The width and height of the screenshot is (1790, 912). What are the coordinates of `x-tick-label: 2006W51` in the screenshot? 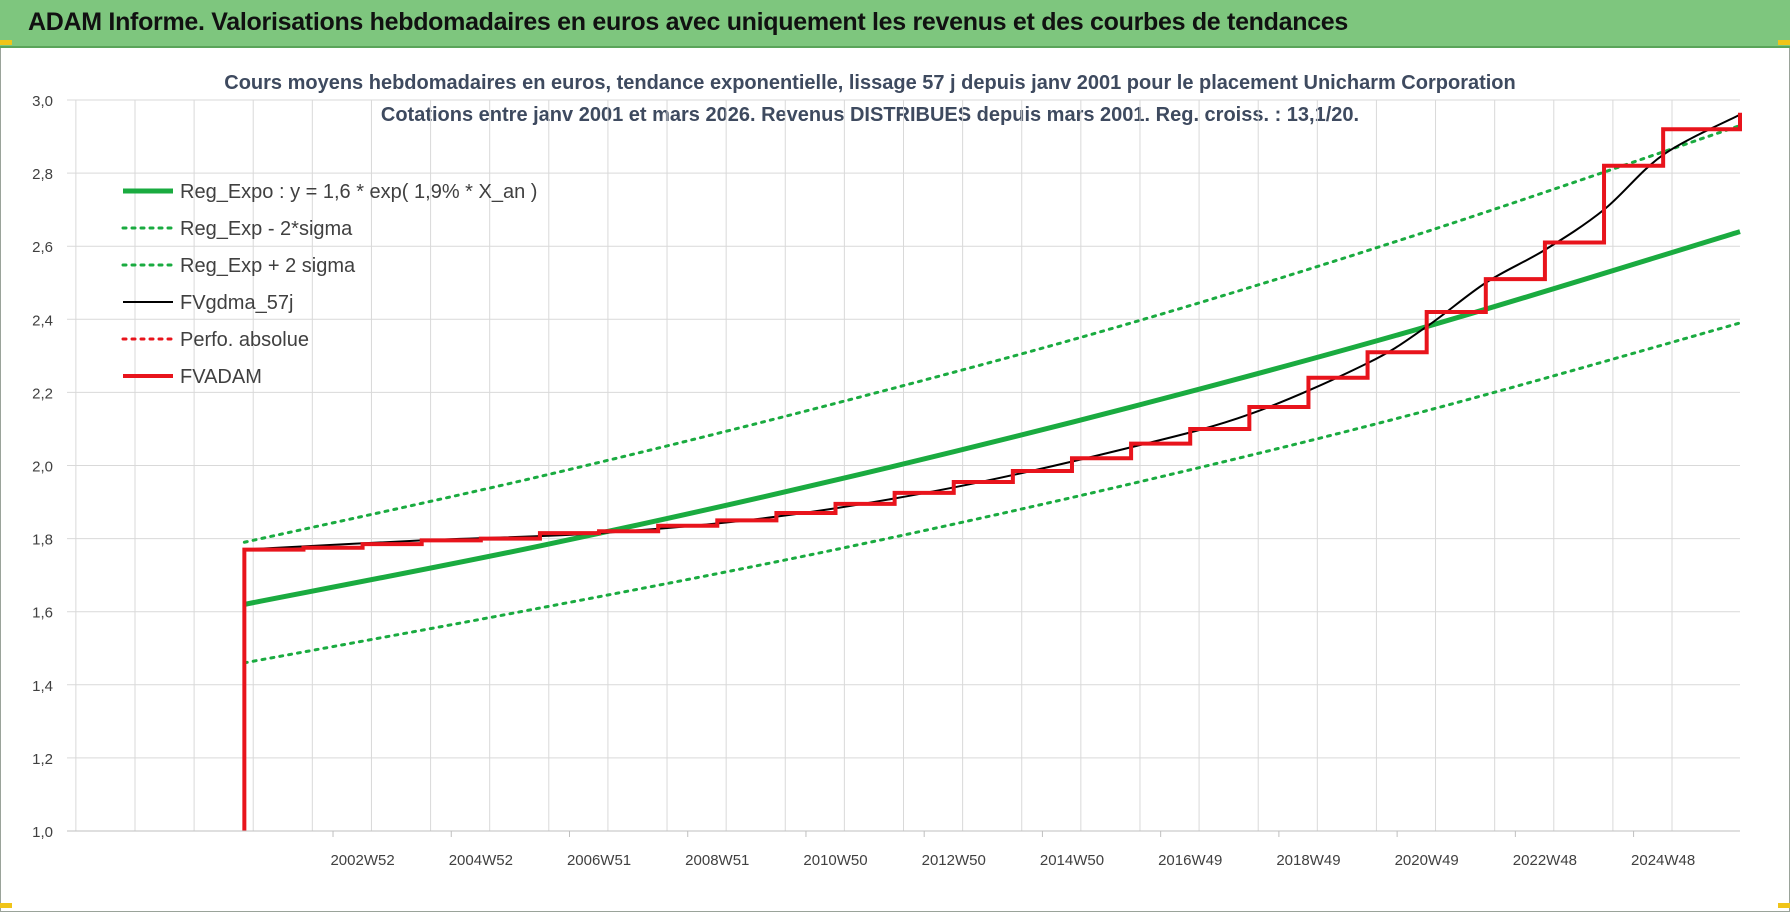 It's located at (599, 860).